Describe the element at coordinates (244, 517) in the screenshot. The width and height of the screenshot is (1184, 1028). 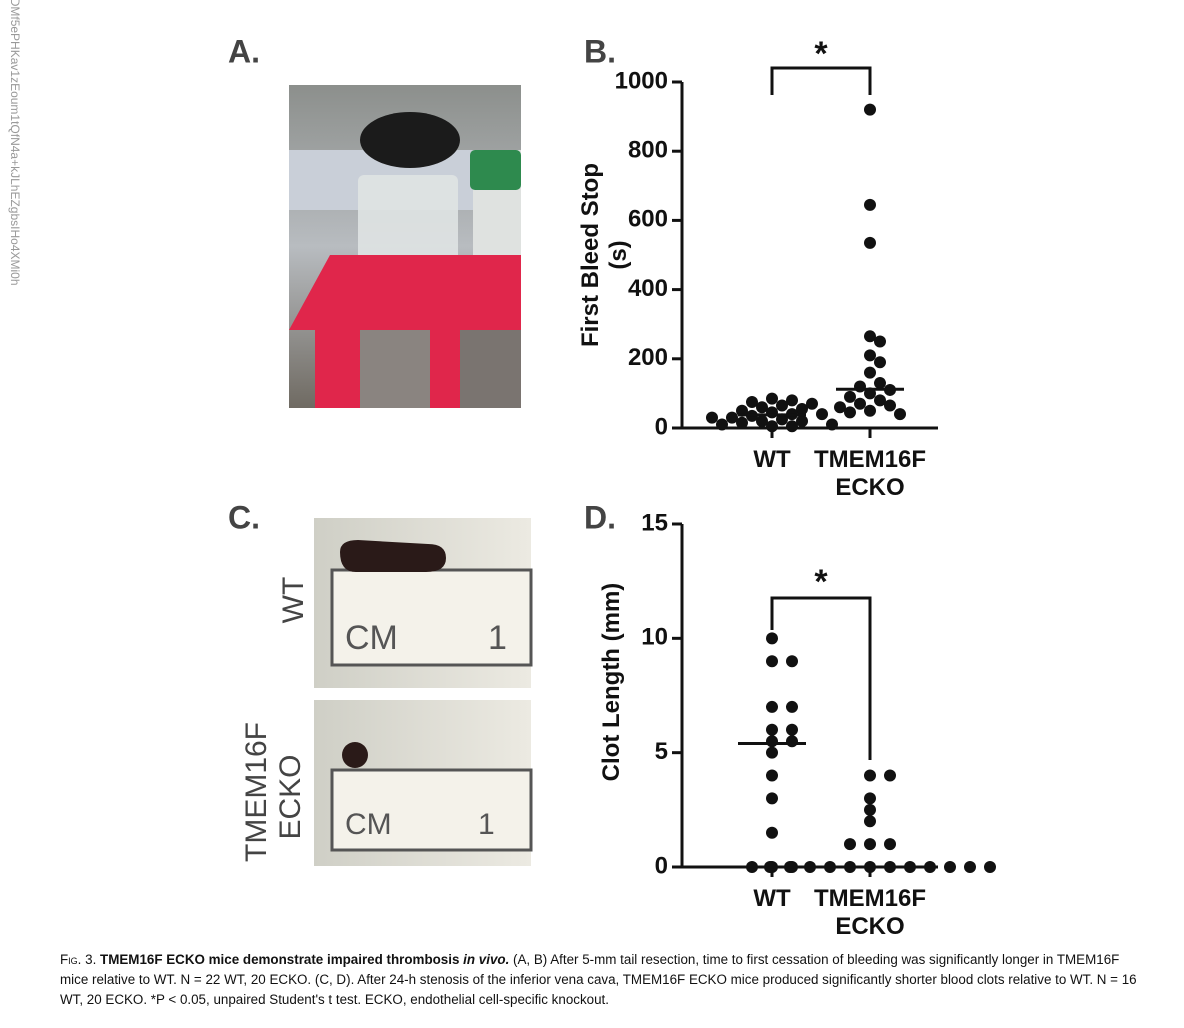
I see `panel-label: C.` at that location.